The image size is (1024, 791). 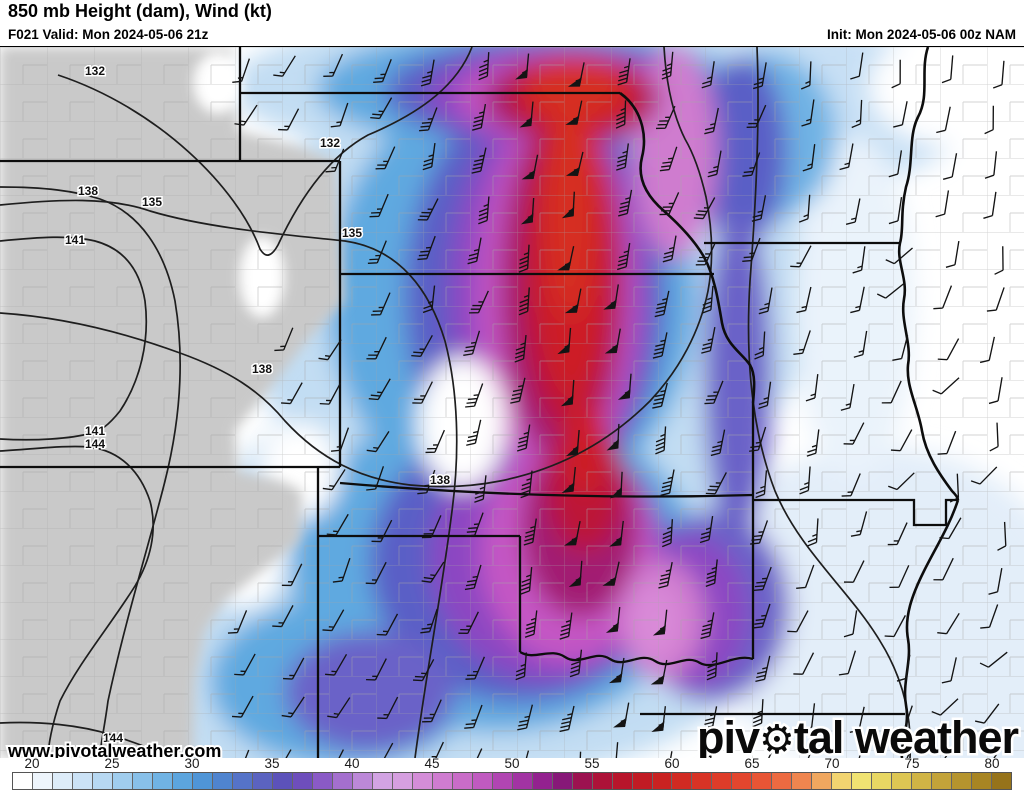 I want to click on valid-time-label: F021 Valid: Mon 2024-05-06 21z, so click(x=108, y=34).